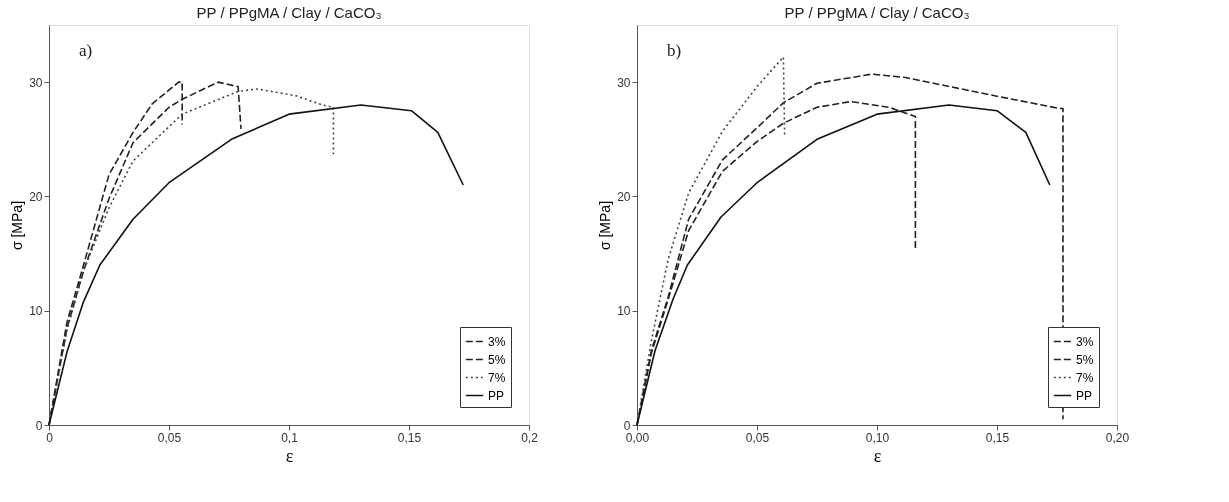 The height and width of the screenshot is (502, 1229). Describe the element at coordinates (50, 437) in the screenshot. I see `x-tick-label: 0` at that location.